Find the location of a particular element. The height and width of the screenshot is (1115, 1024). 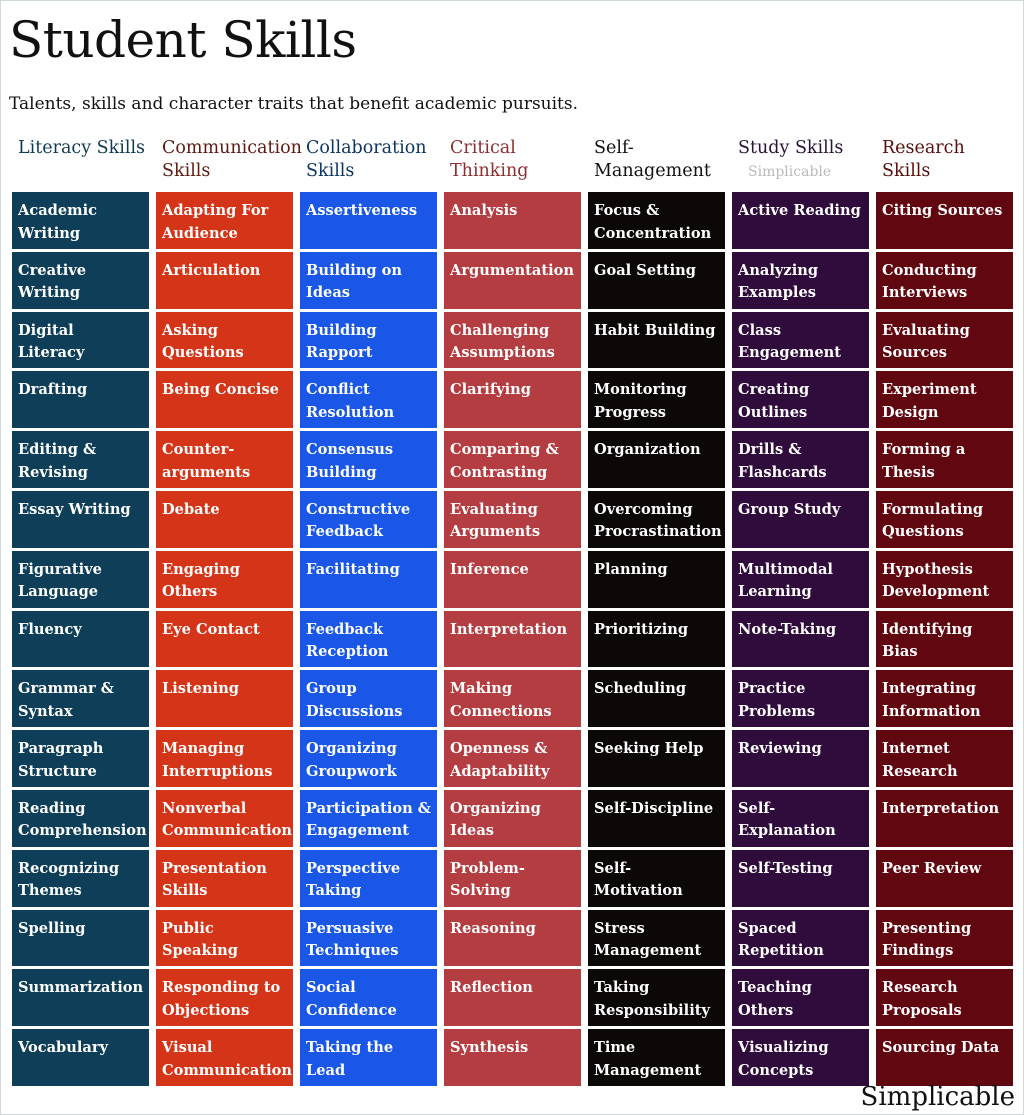

skill-cell: Stress Management is located at coordinates (656, 938).